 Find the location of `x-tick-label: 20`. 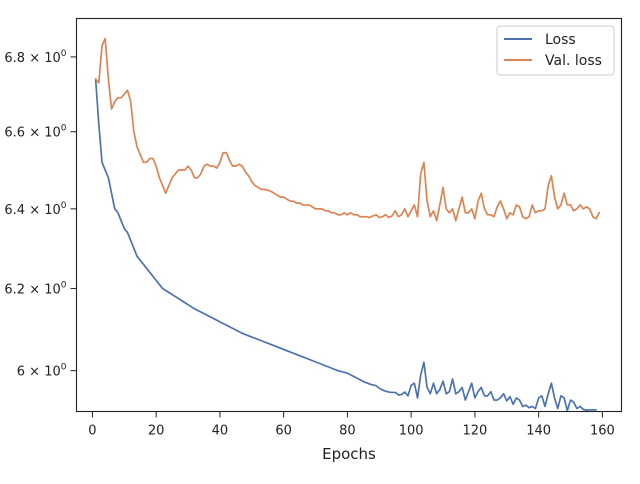

x-tick-label: 20 is located at coordinates (156, 431).